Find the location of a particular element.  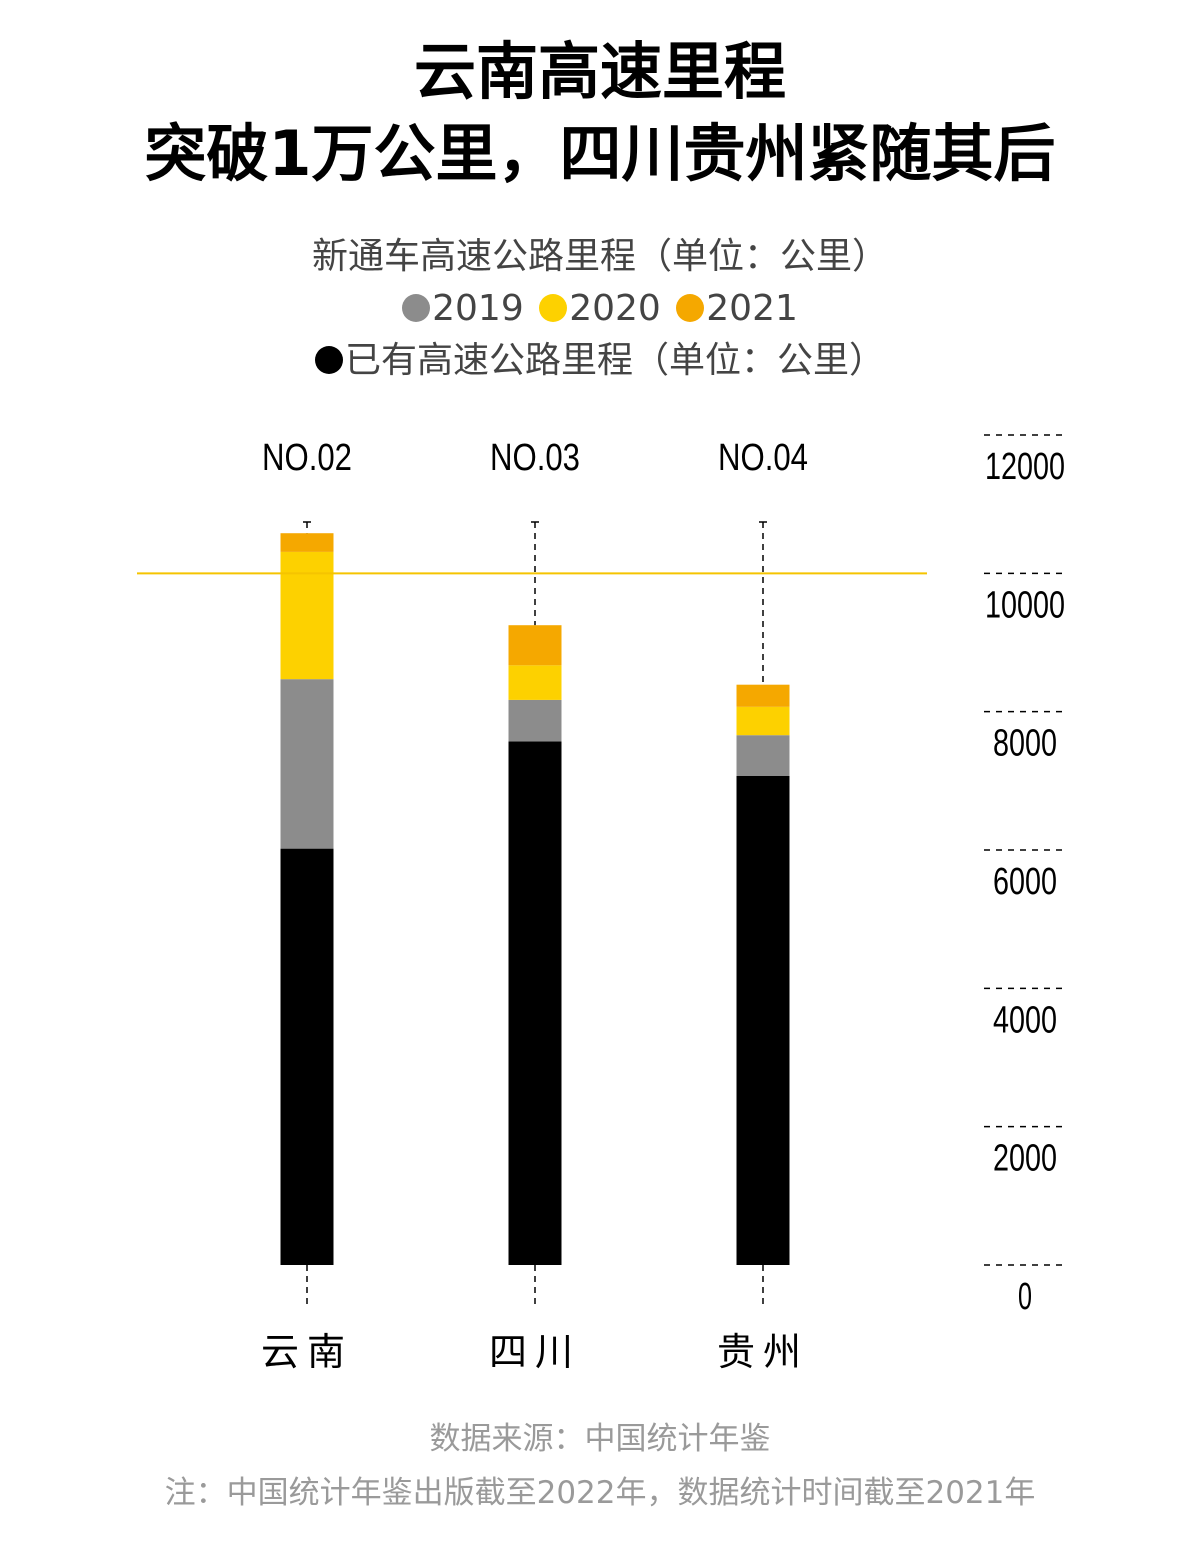

y-tick-label: 10000 is located at coordinates (1025, 605).